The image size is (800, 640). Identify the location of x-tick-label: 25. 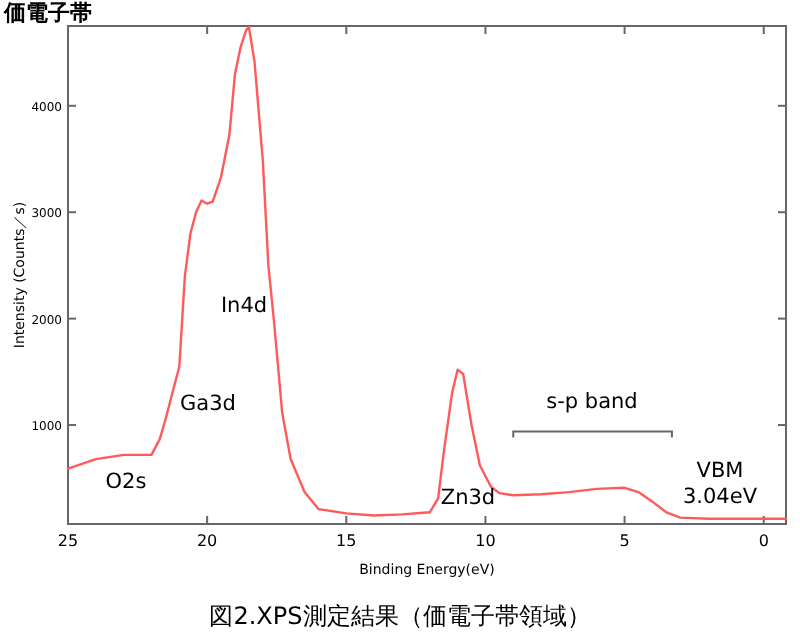
(68, 541).